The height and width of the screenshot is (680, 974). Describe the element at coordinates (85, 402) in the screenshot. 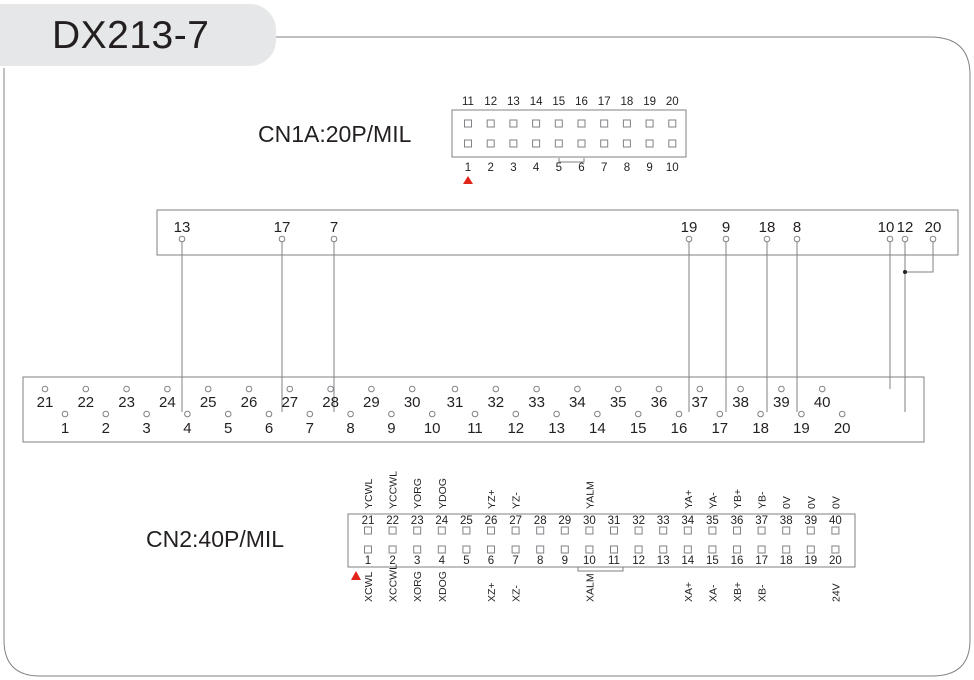

I see `terminal-top-label: 22` at that location.